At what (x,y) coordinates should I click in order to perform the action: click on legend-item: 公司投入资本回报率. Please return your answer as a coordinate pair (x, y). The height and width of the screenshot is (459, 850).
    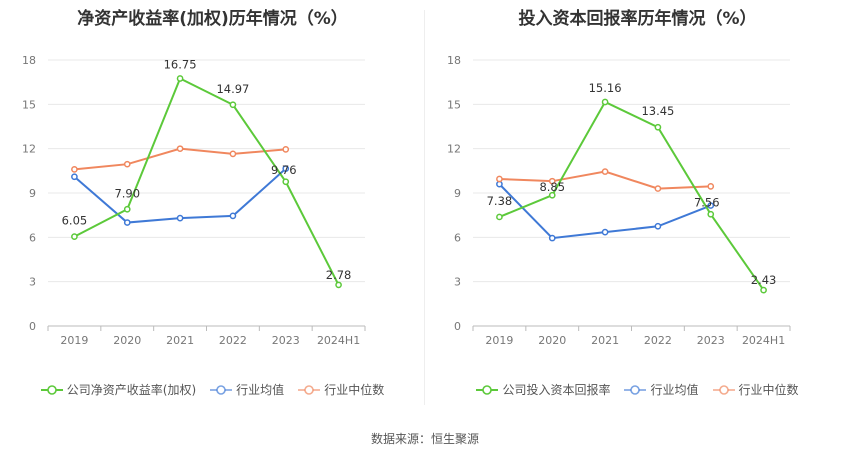
    Looking at the image, I should click on (543, 389).